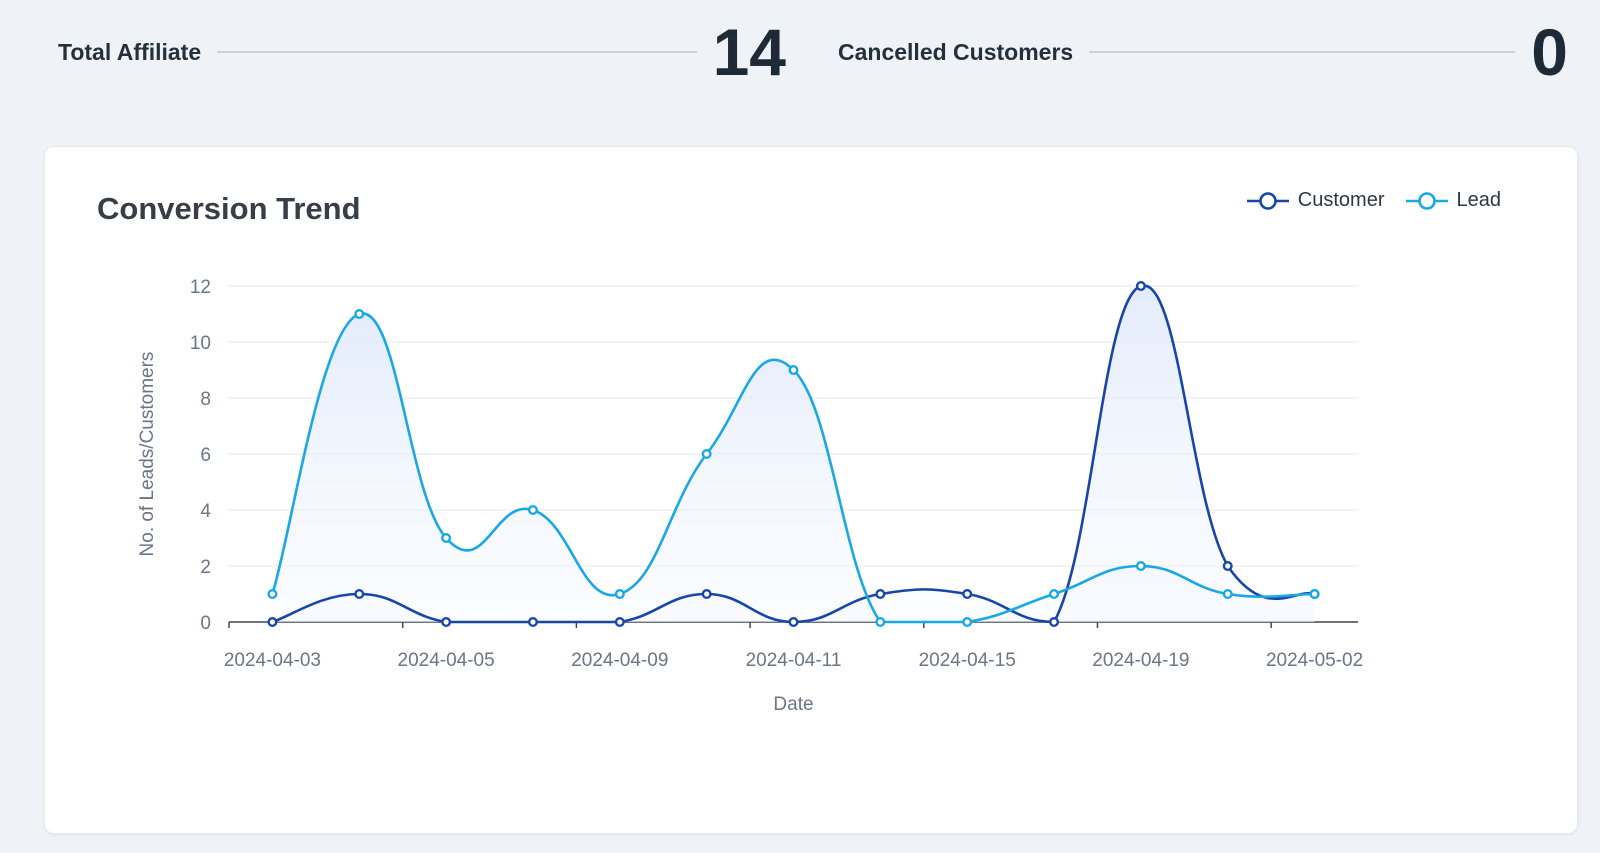  What do you see at coordinates (147, 454) in the screenshot?
I see `y-axis-title: No. of Leads/Customers` at bounding box center [147, 454].